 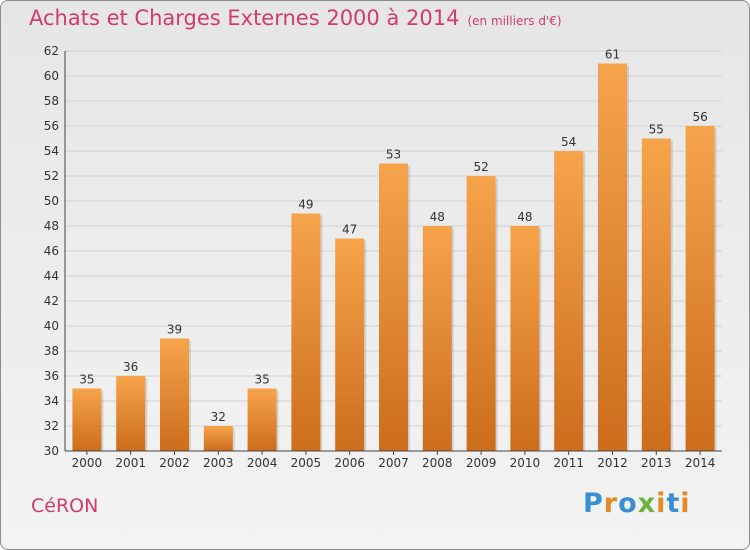 I want to click on location-label: CéRON, so click(x=65, y=506).